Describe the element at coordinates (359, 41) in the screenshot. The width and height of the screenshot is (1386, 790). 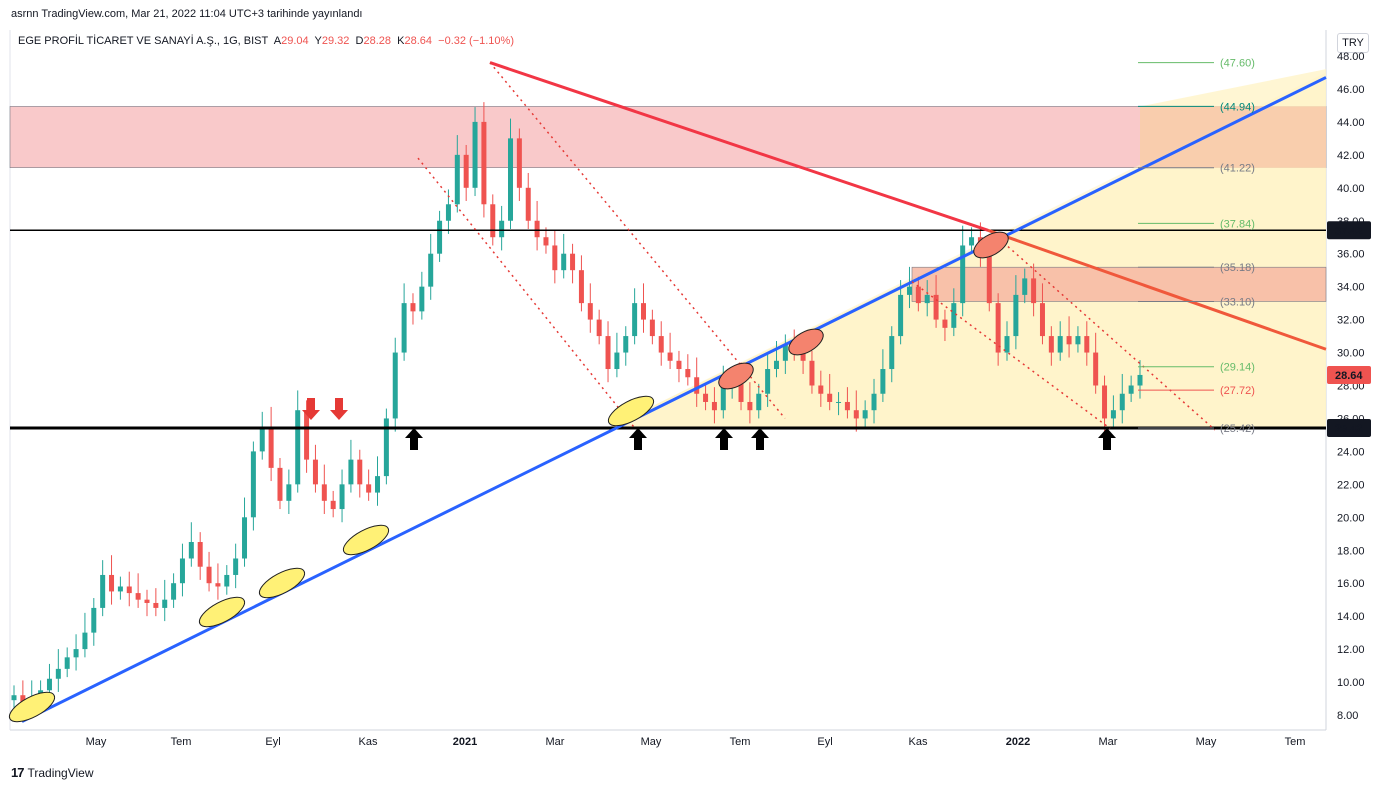
I see `low-label: D` at that location.